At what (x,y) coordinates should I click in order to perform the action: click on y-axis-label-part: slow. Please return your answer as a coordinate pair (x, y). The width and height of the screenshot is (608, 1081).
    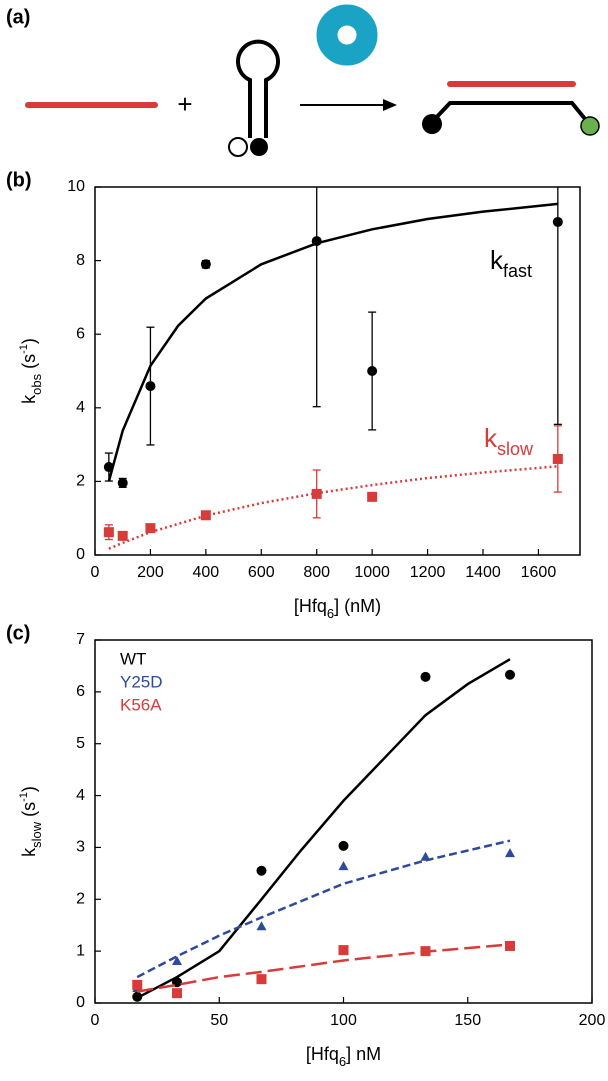
    Looking at the image, I should click on (36, 834).